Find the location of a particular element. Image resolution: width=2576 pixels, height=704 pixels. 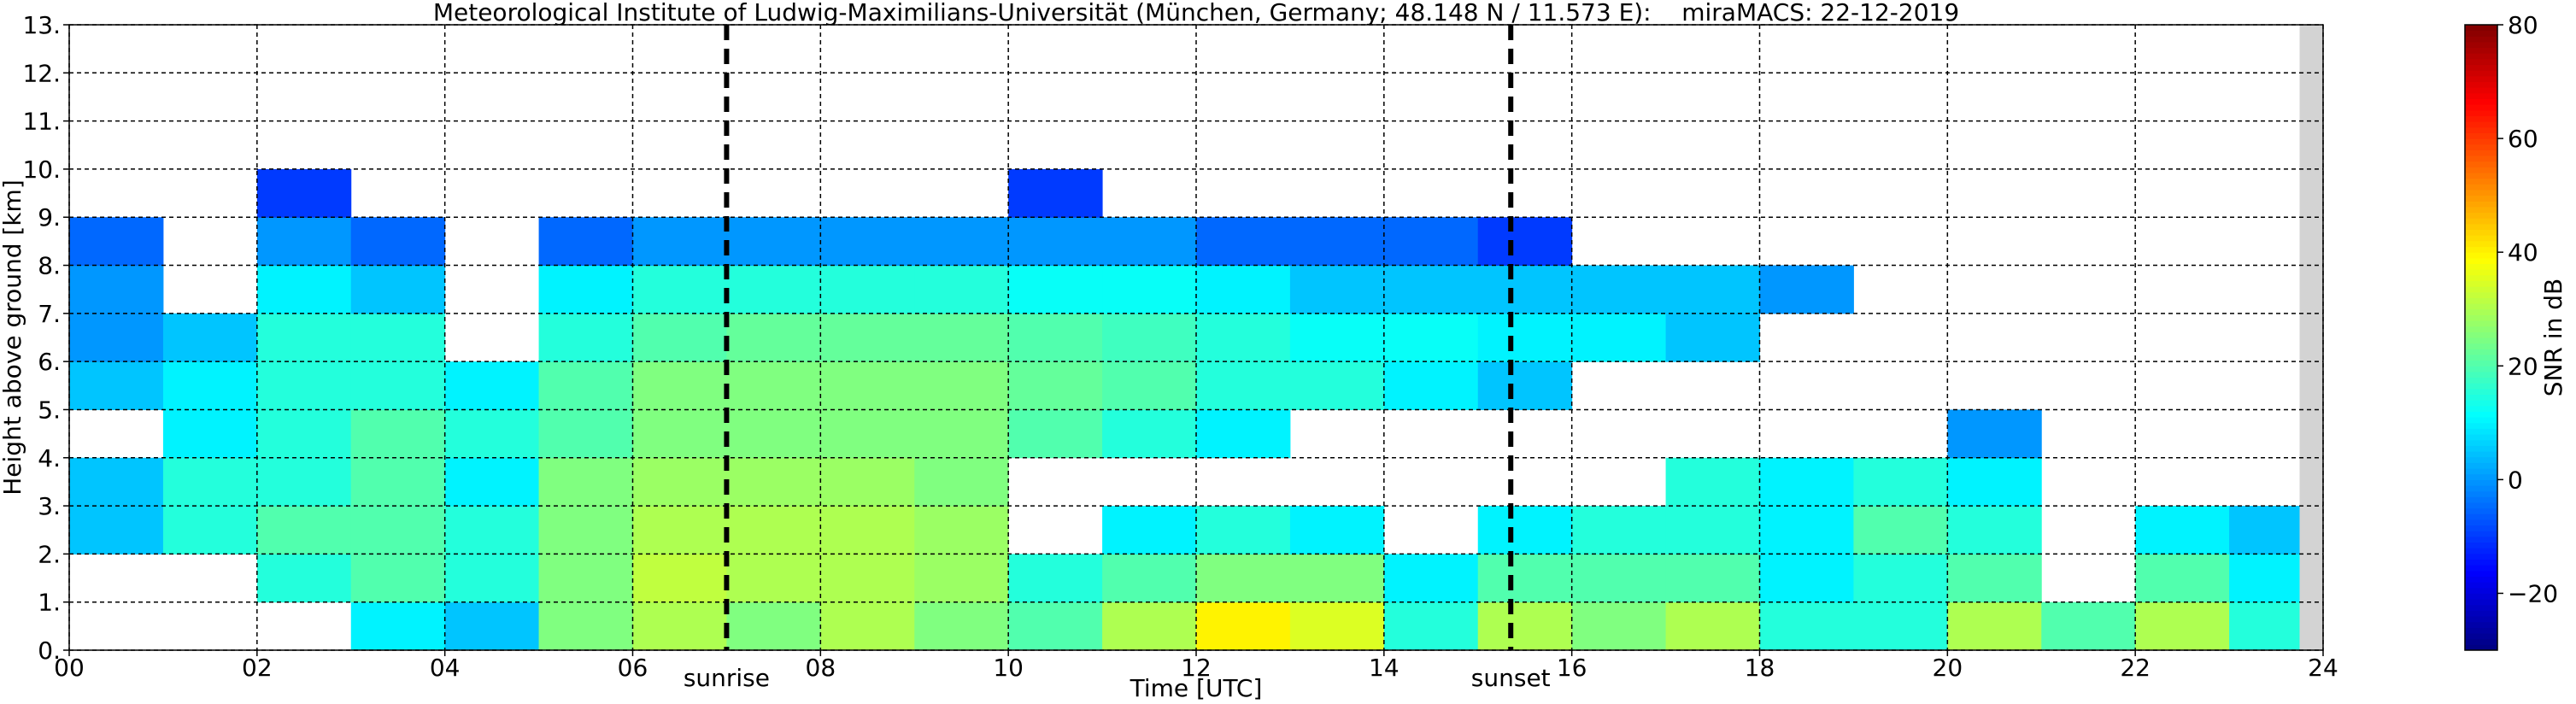

colorbar-tick-label: 40 is located at coordinates (2523, 252).